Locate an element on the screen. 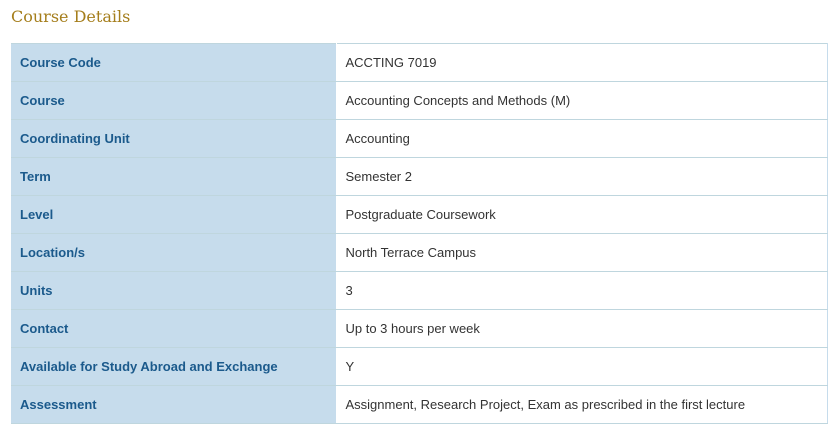 This screenshot has width=840, height=431. row-value-locations: North Terrace Campus is located at coordinates (582, 252).